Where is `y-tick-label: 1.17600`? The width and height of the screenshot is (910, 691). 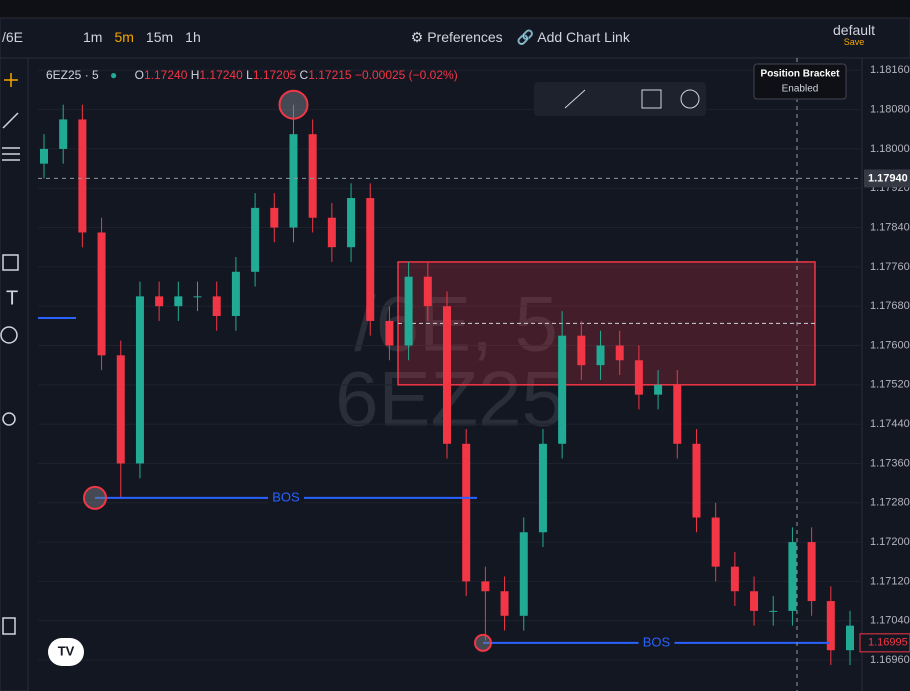
y-tick-label: 1.17600 is located at coordinates (890, 345).